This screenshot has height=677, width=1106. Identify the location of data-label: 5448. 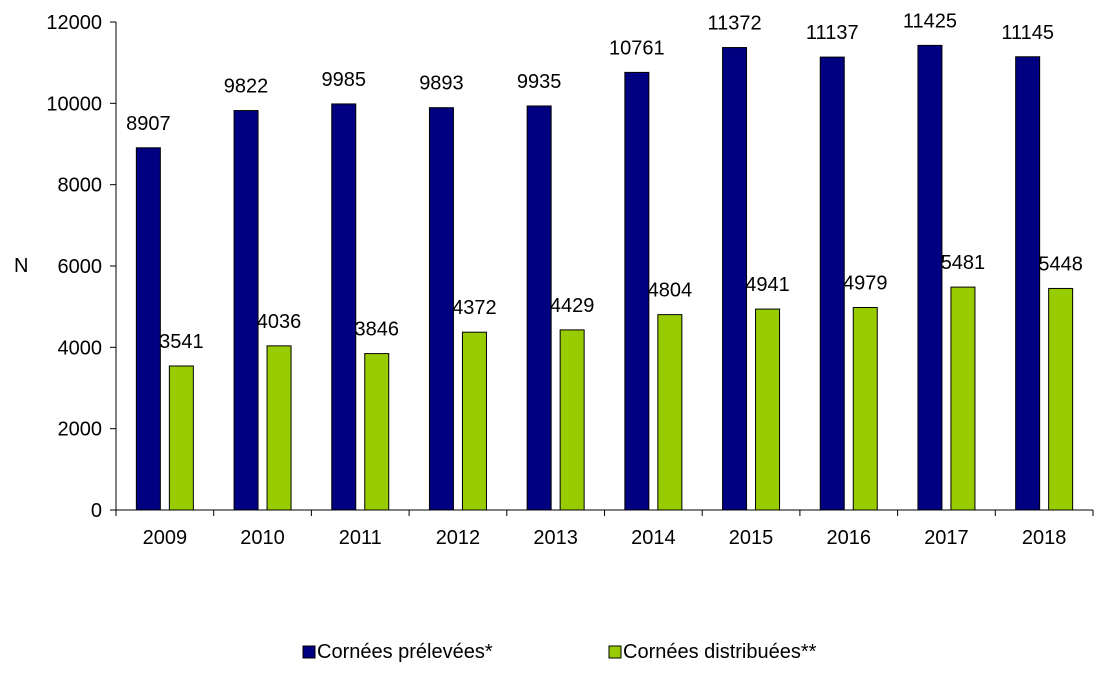
(1060, 264).